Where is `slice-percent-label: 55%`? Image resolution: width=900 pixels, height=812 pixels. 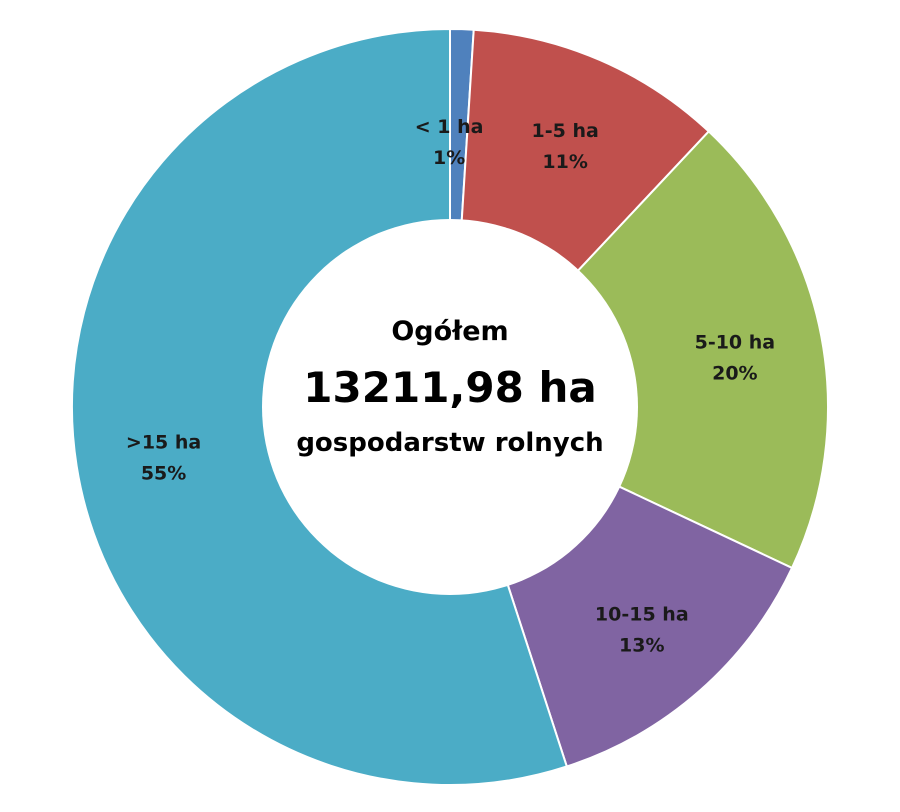 slice-percent-label: 55% is located at coordinates (163, 473).